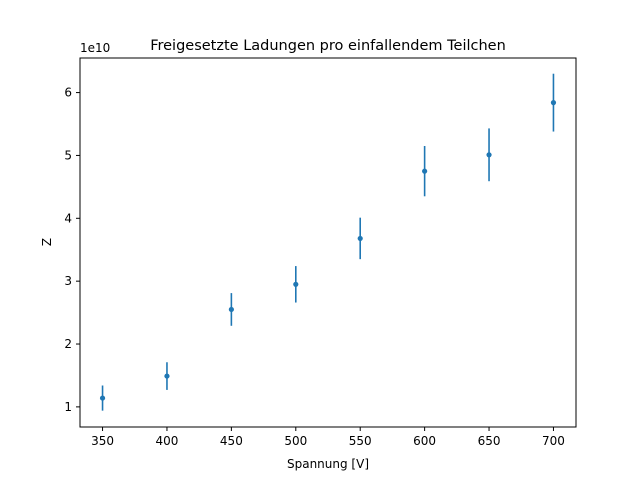 This screenshot has width=640, height=480. Describe the element at coordinates (295, 441) in the screenshot. I see `x-tick-label: 500` at that location.